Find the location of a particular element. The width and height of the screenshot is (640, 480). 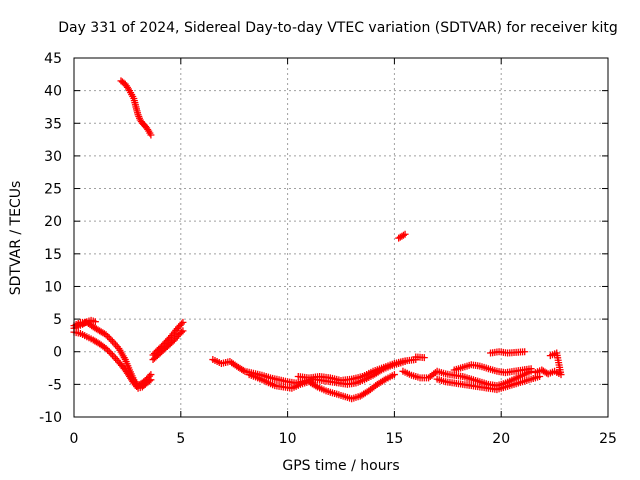

y-tick-label: 40 is located at coordinates (53, 92).